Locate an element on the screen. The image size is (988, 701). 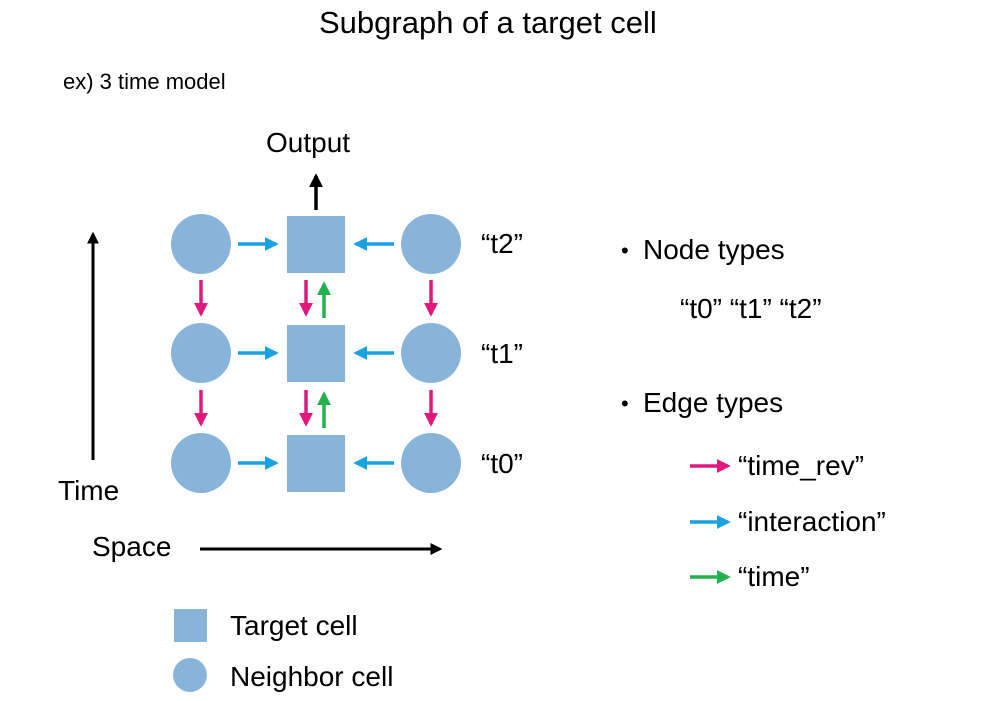
neighbor-node-right-t2 is located at coordinates (431, 244).